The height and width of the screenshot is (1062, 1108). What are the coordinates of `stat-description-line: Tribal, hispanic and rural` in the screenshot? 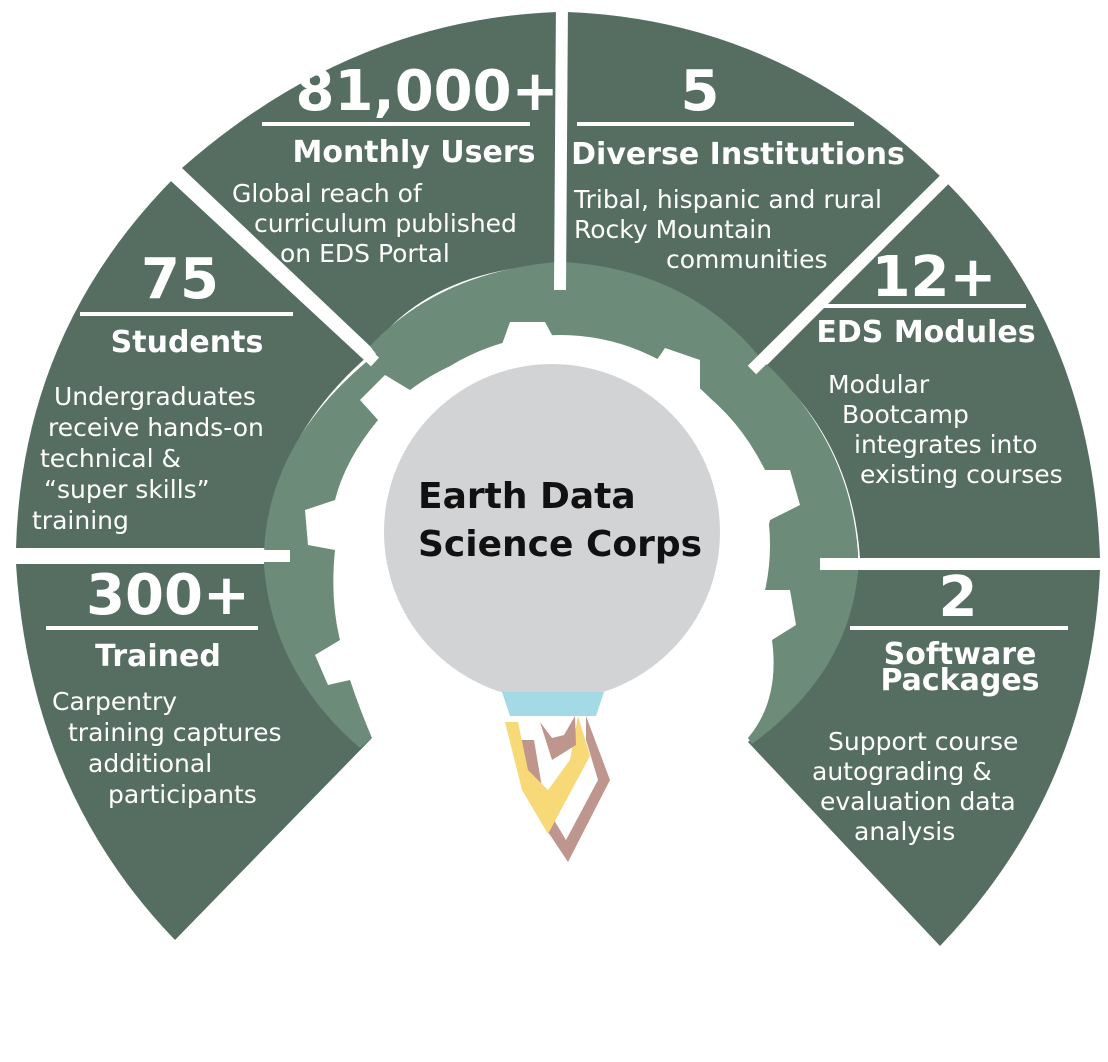 It's located at (727, 199).